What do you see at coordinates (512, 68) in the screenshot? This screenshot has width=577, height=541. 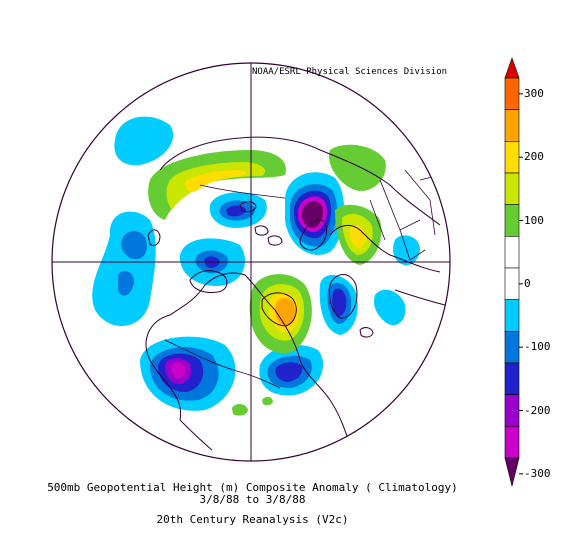 I see `colorbar-arrow-top` at bounding box center [512, 68].